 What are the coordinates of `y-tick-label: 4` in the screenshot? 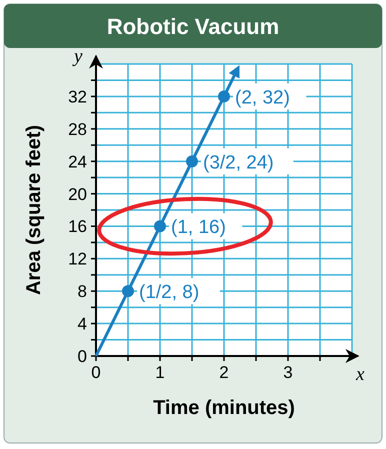 It's located at (82, 324).